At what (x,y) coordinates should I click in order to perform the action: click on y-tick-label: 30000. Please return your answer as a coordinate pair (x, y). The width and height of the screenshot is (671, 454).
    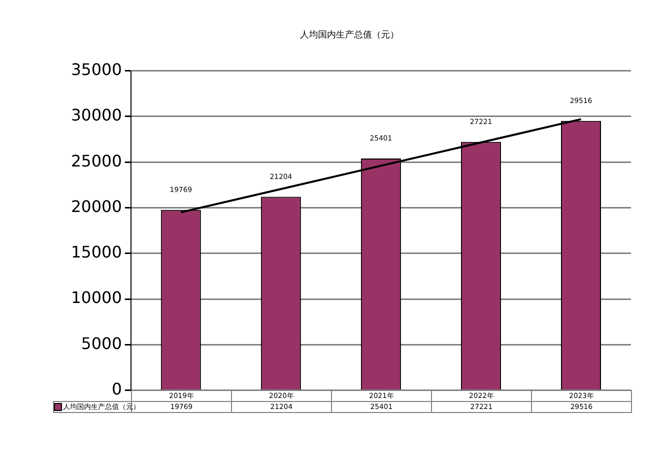
    Looking at the image, I should click on (96, 115).